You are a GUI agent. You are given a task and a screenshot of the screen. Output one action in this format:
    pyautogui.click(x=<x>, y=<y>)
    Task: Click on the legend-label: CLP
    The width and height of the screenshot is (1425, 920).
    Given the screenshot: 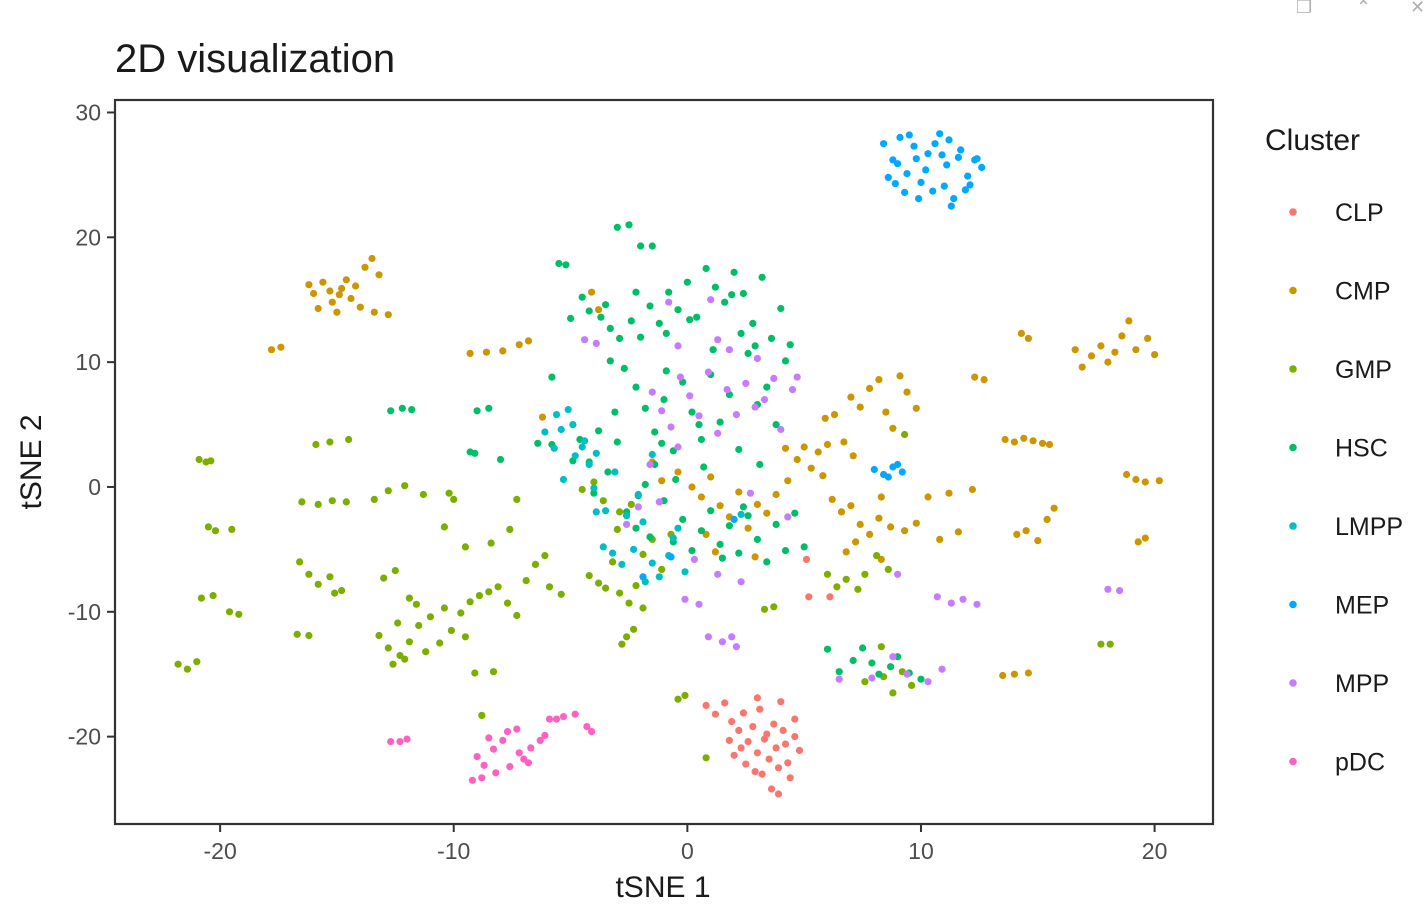 What is the action you would take?
    pyautogui.click(x=1359, y=213)
    